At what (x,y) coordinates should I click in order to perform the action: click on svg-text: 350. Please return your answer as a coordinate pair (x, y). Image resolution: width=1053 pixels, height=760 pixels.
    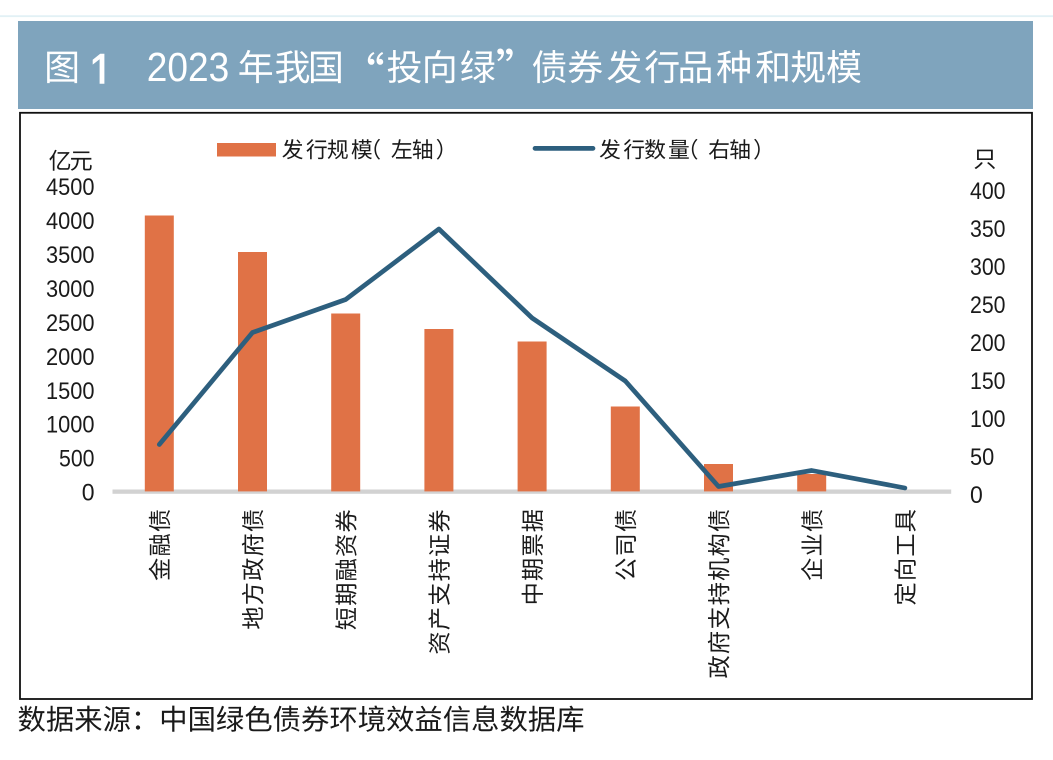
    Looking at the image, I should click on (988, 229).